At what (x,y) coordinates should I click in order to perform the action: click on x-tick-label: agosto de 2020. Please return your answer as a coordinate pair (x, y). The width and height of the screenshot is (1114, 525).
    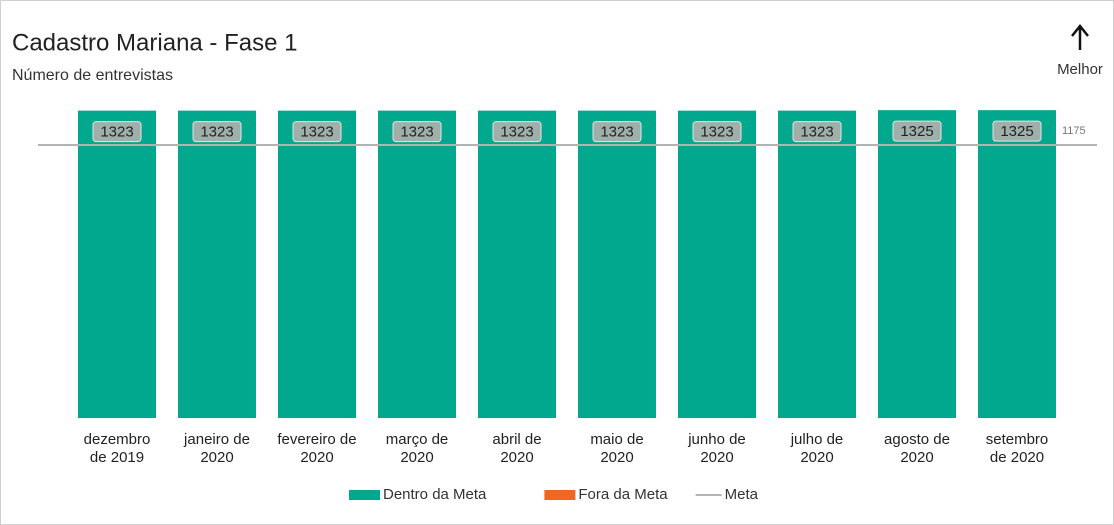
    Looking at the image, I should click on (917, 448).